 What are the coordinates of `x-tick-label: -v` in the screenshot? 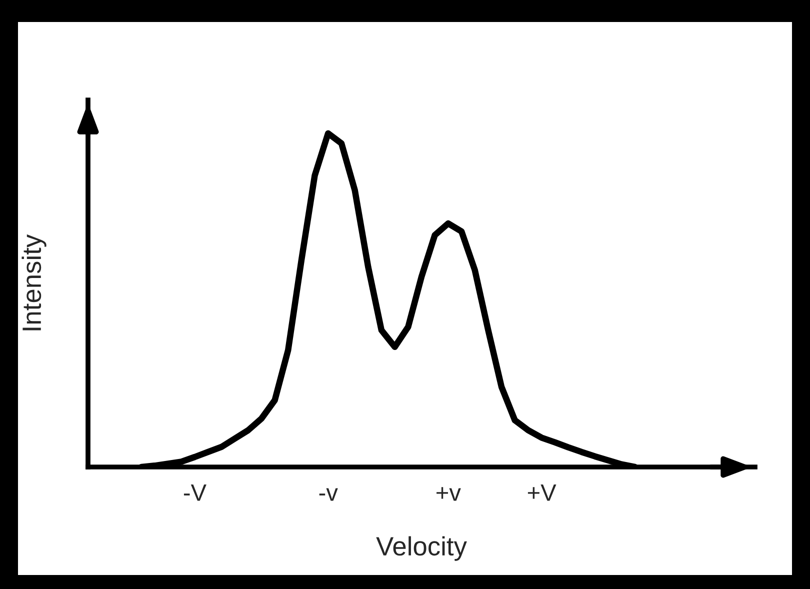 It's located at (328, 494).